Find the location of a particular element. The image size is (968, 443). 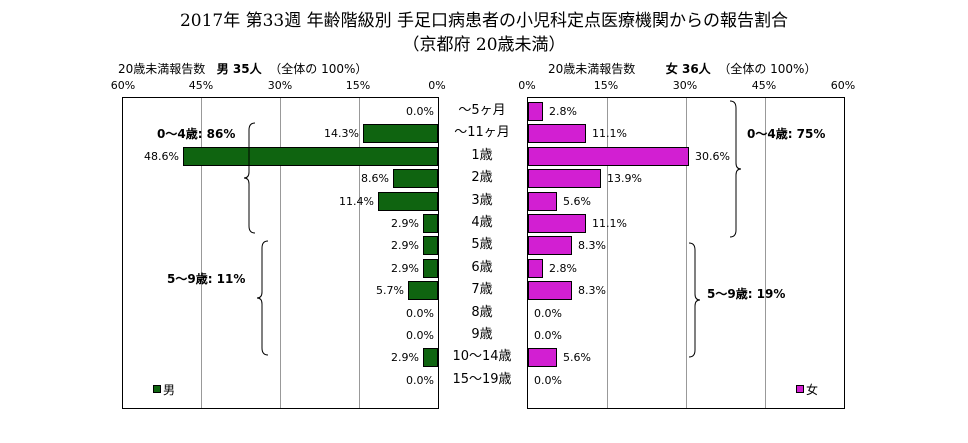

legend-female-swatch is located at coordinates (800, 389).